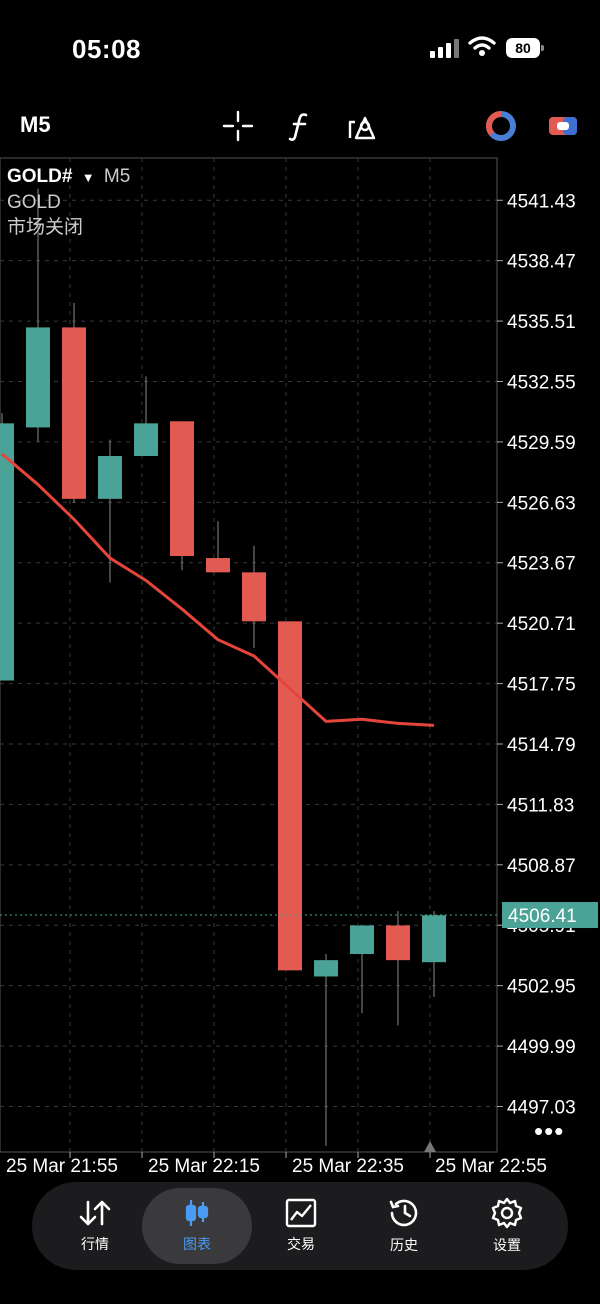 The width and height of the screenshot is (600, 1304). I want to click on price-axis-label: 4538.47, so click(541, 262).